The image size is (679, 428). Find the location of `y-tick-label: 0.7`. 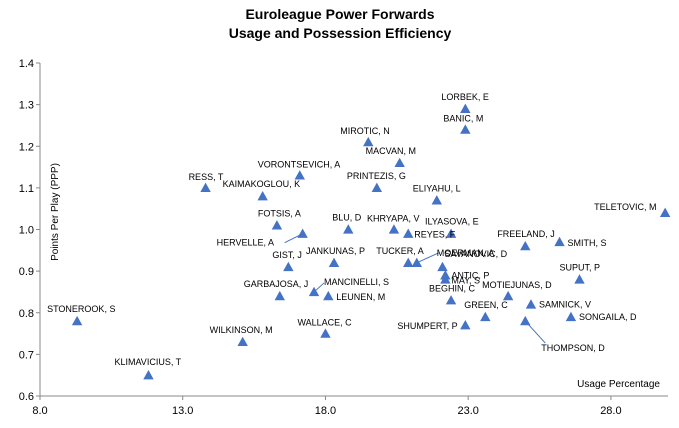

y-tick-label: 0.7 is located at coordinates (26, 355).